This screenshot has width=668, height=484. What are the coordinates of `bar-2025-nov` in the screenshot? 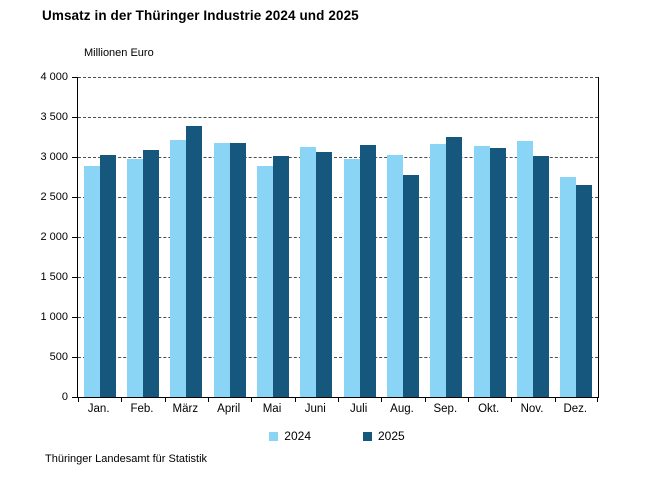 It's located at (540, 276).